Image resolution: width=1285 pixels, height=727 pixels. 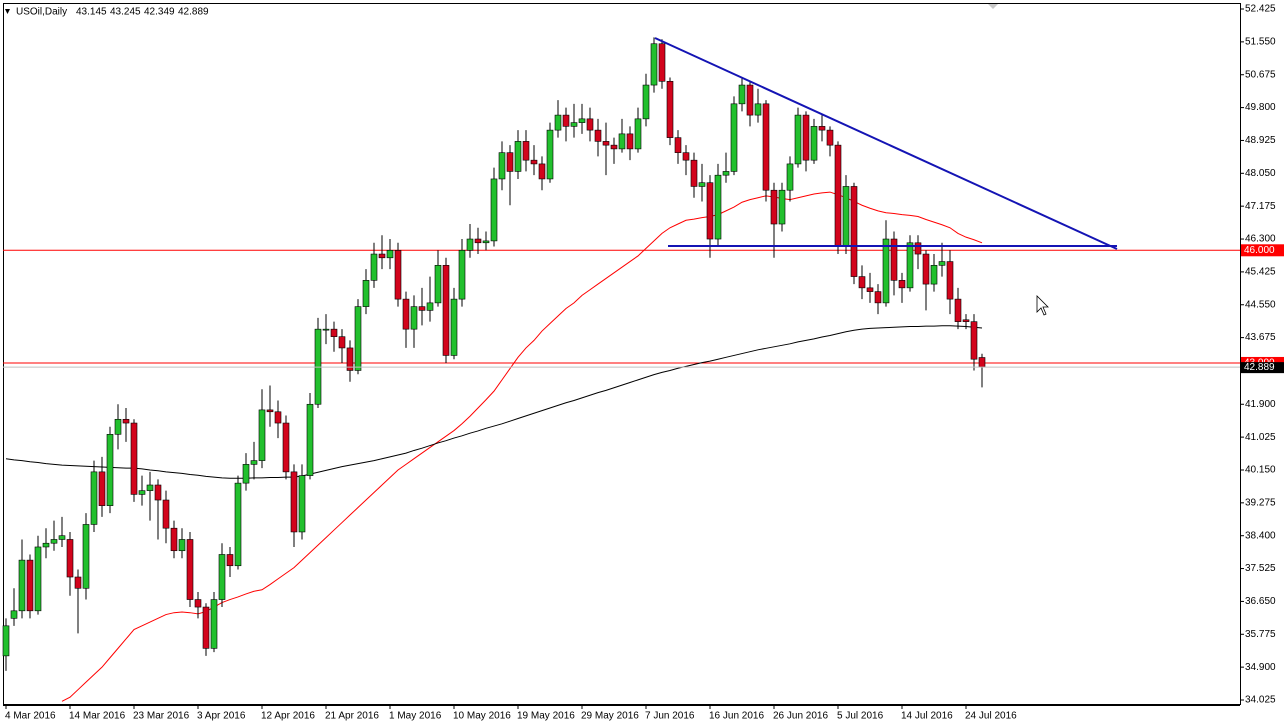 What do you see at coordinates (610, 716) in the screenshot?
I see `x-tick-label: 29 May 2016` at bounding box center [610, 716].